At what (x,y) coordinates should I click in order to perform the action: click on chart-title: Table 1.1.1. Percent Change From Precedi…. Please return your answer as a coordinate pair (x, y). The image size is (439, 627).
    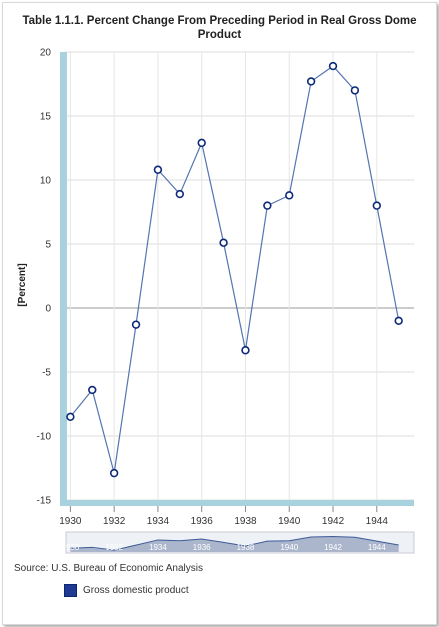
    Looking at the image, I should click on (219, 28).